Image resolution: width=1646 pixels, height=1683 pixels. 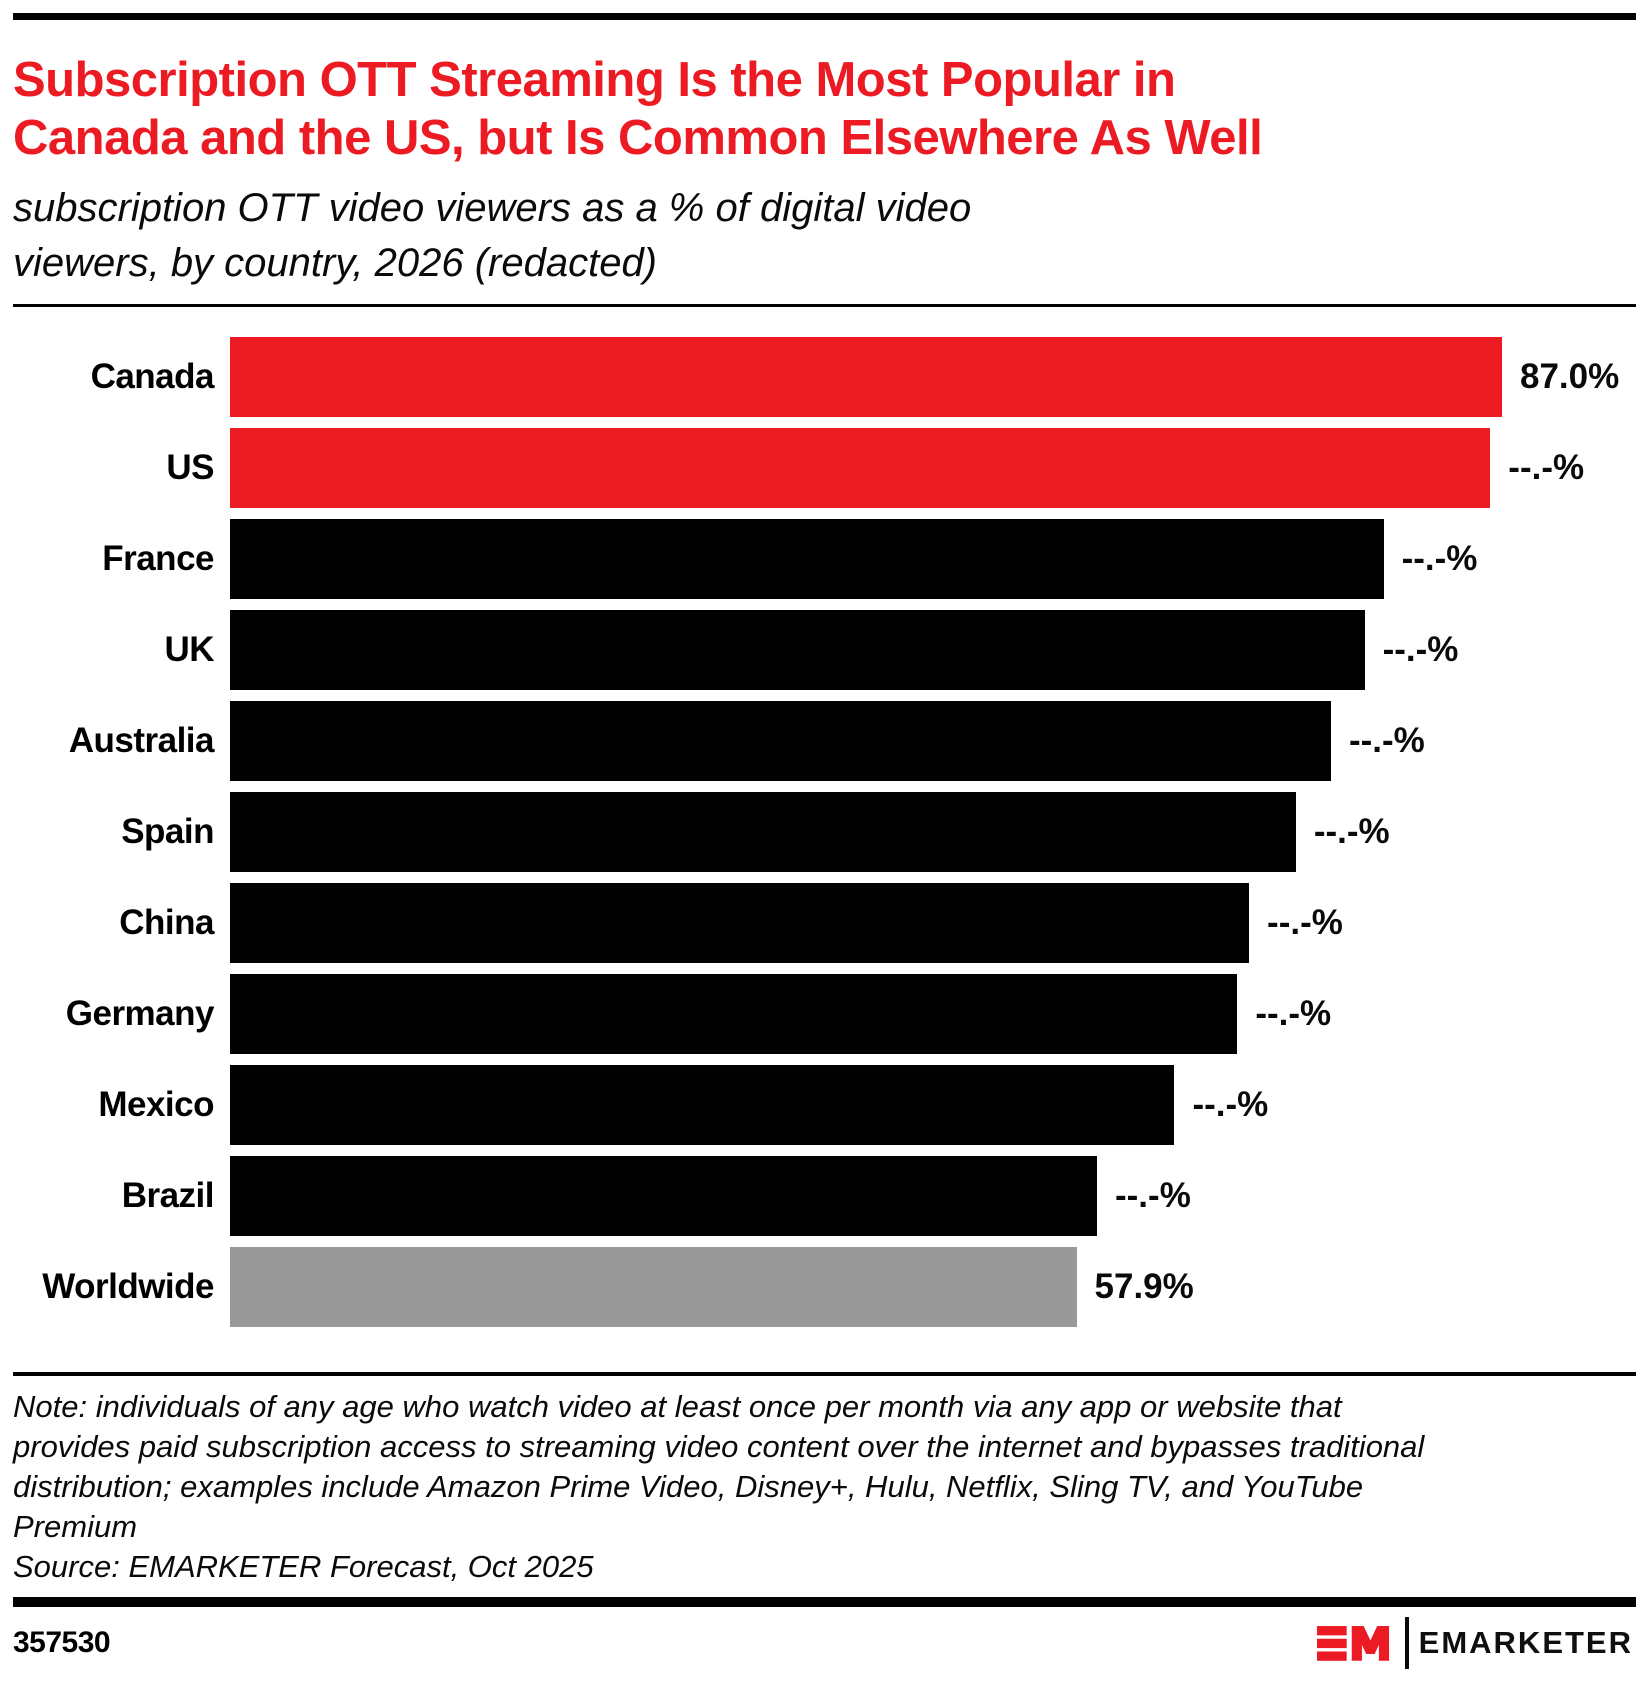 What do you see at coordinates (152, 376) in the screenshot?
I see `category-label: Canada` at bounding box center [152, 376].